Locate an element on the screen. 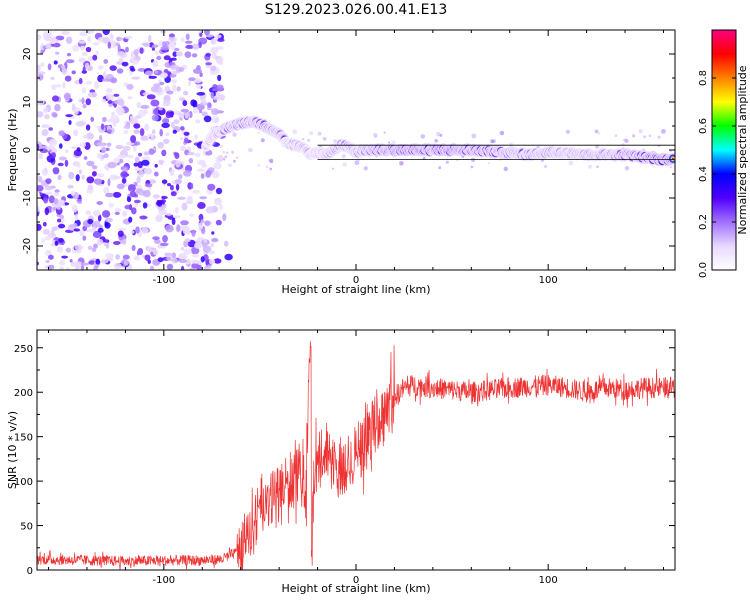  y-tick-label: 10 is located at coordinates (27, 102).